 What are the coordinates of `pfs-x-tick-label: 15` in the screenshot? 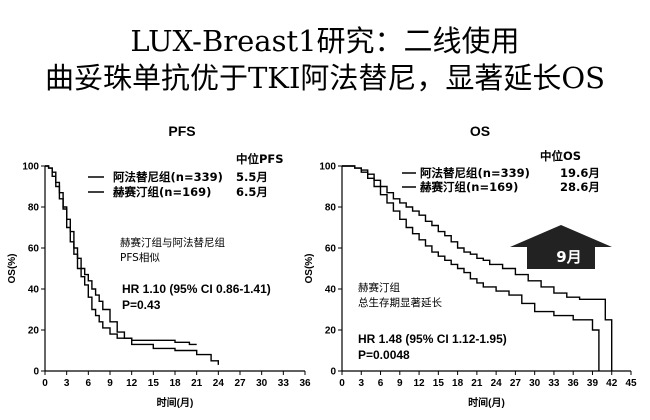 It's located at (154, 383).